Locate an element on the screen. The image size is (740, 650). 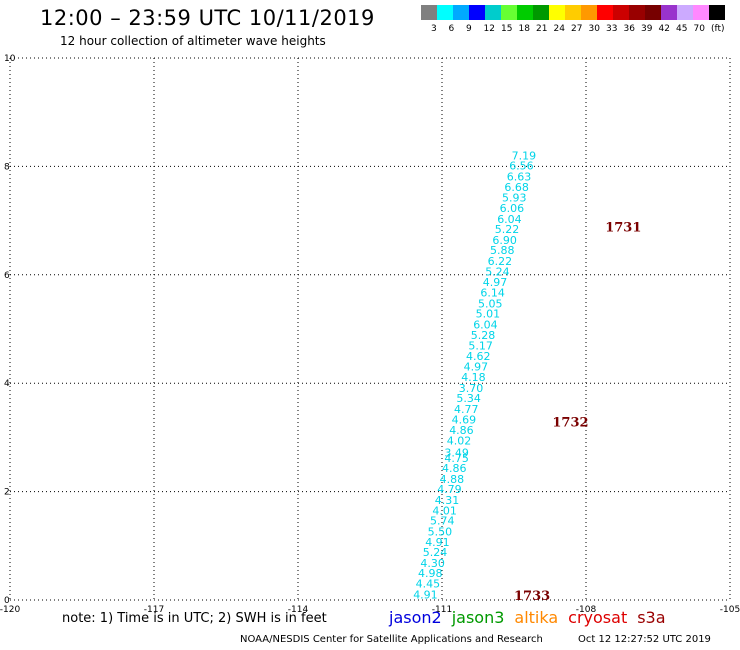
y-tick-label: 8 is located at coordinates (7, 167).